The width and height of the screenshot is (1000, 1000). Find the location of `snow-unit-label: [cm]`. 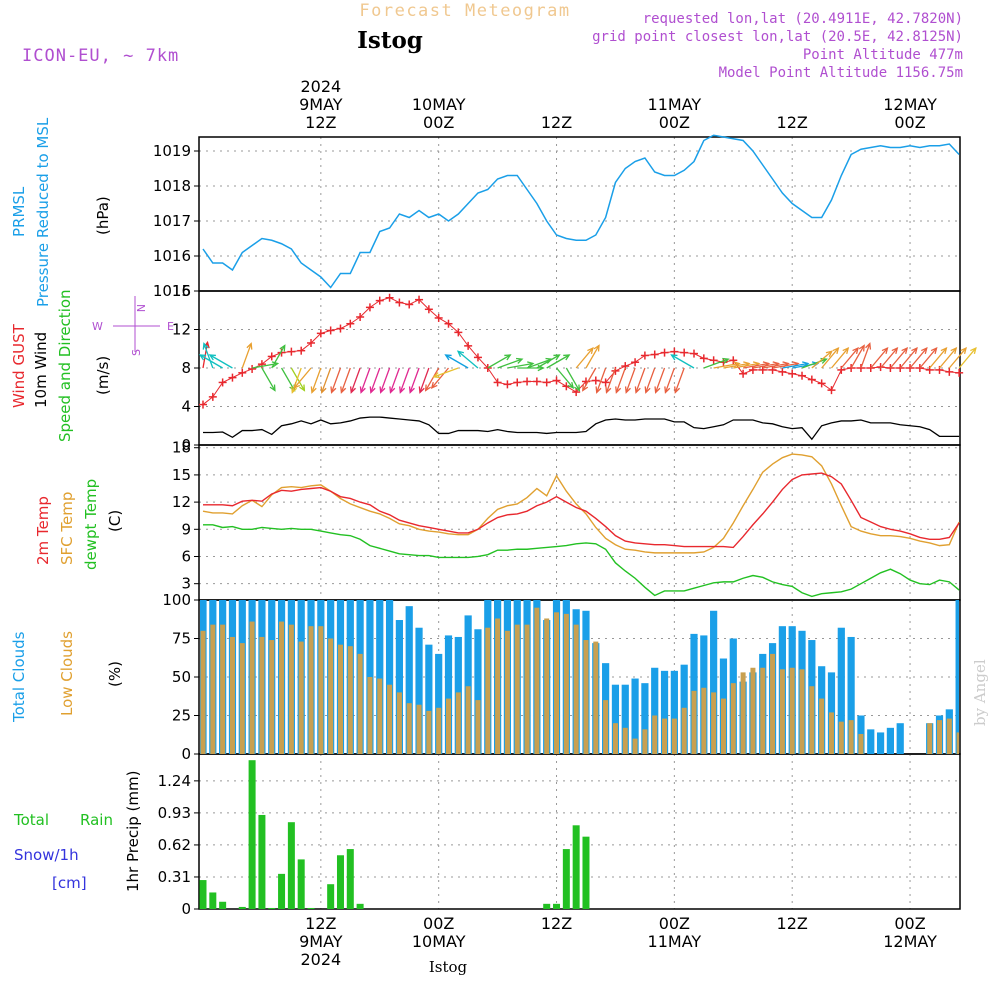

snow-unit-label: [cm] is located at coordinates (69, 883).